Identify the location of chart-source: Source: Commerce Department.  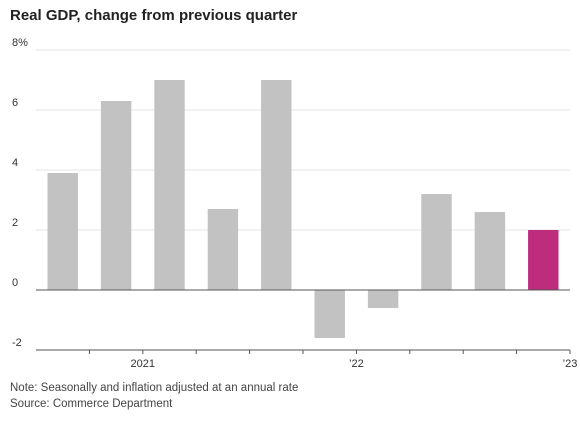
(91, 404).